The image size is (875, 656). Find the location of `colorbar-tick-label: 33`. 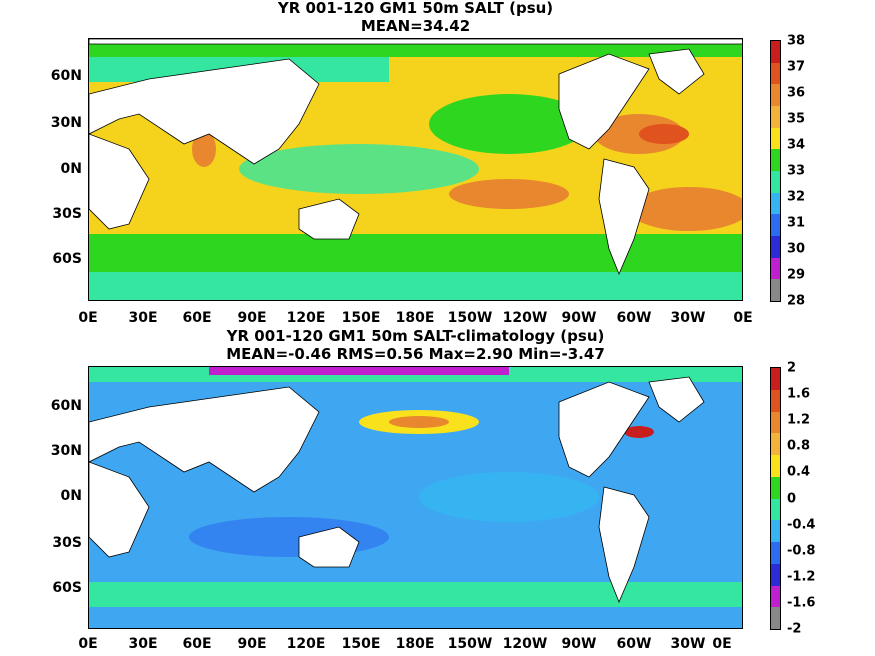

colorbar-tick-label: 33 is located at coordinates (796, 171).